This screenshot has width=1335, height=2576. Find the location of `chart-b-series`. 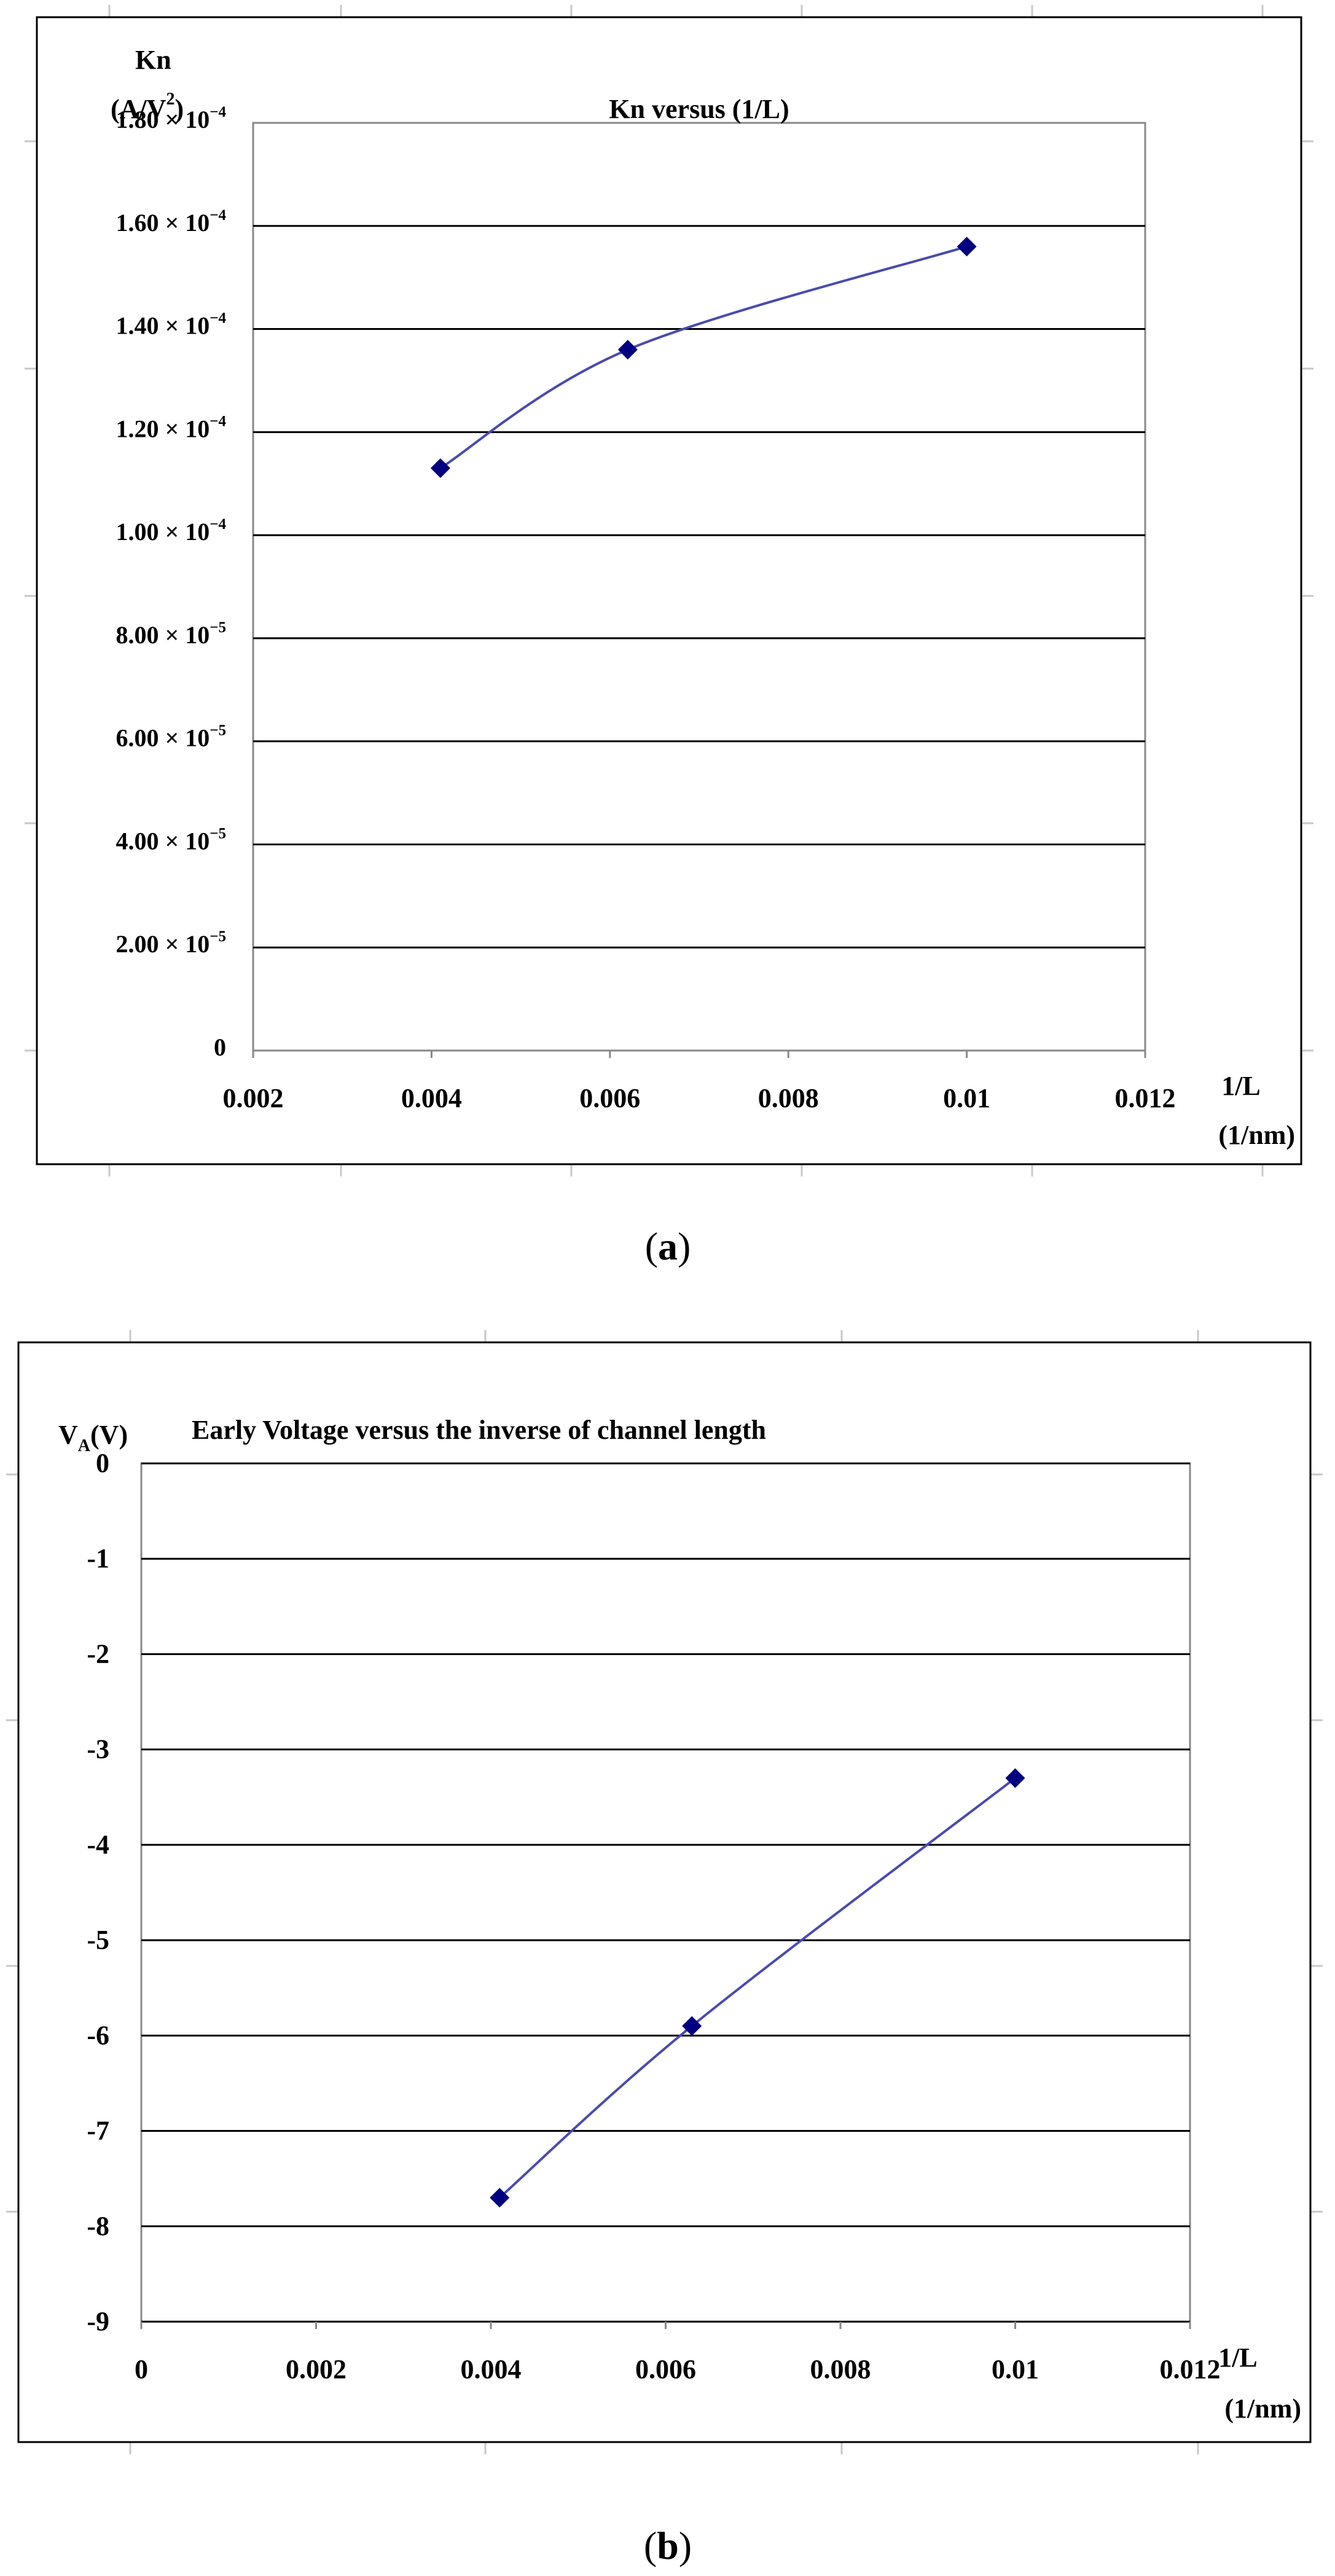

chart-b-series is located at coordinates (757, 1988).